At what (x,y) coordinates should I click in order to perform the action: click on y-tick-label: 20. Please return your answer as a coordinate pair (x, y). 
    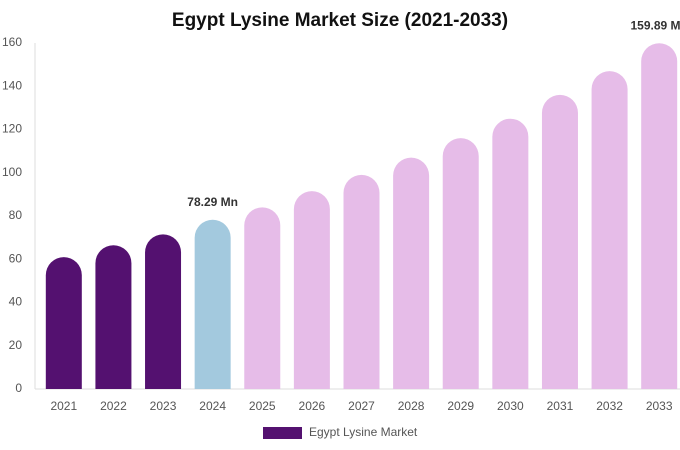
    Looking at the image, I should click on (16, 345).